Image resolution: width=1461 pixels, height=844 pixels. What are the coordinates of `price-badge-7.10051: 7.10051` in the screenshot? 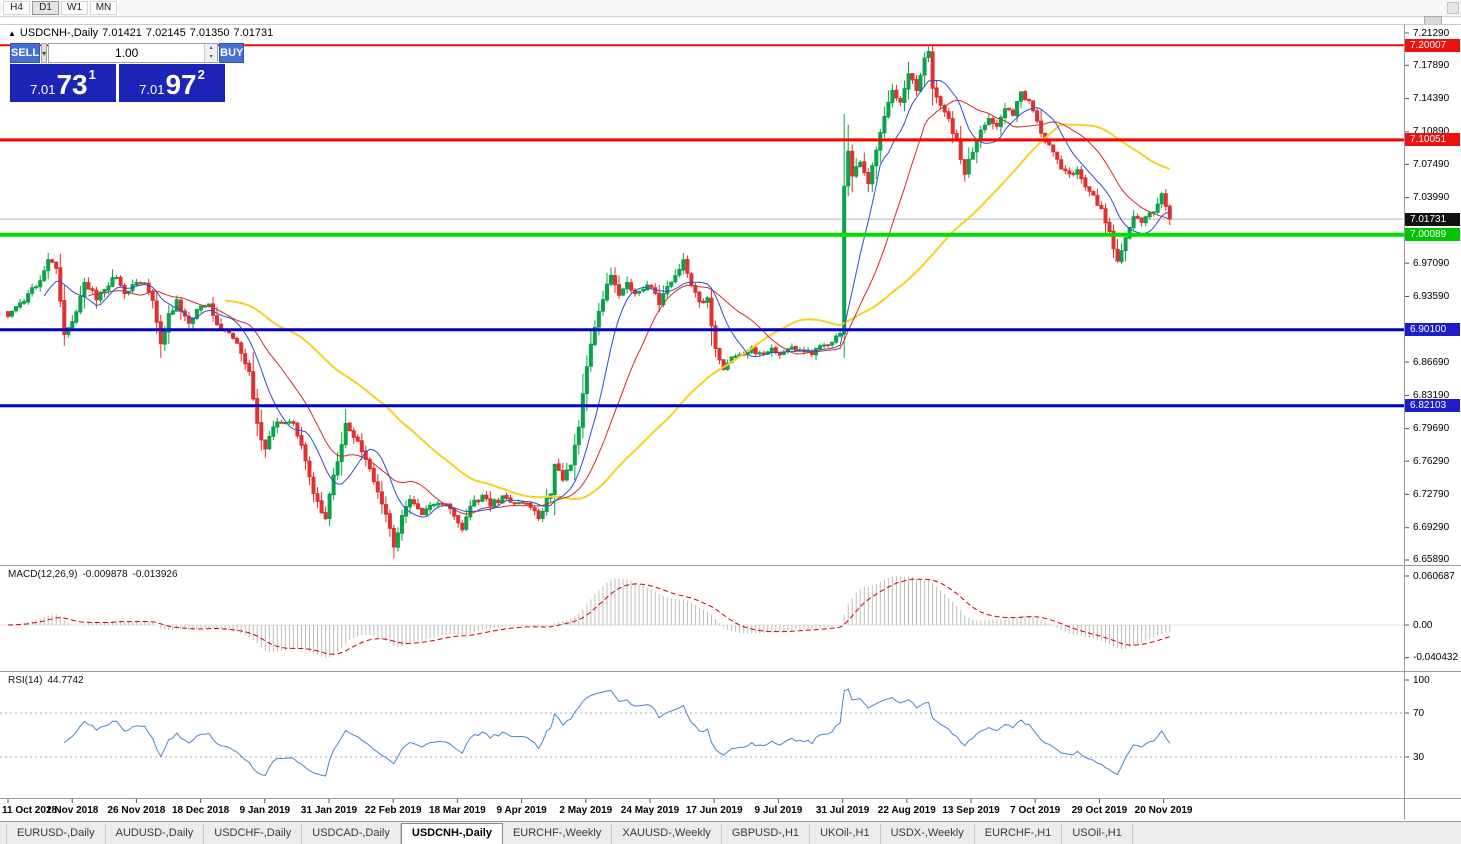 It's located at (1432, 140).